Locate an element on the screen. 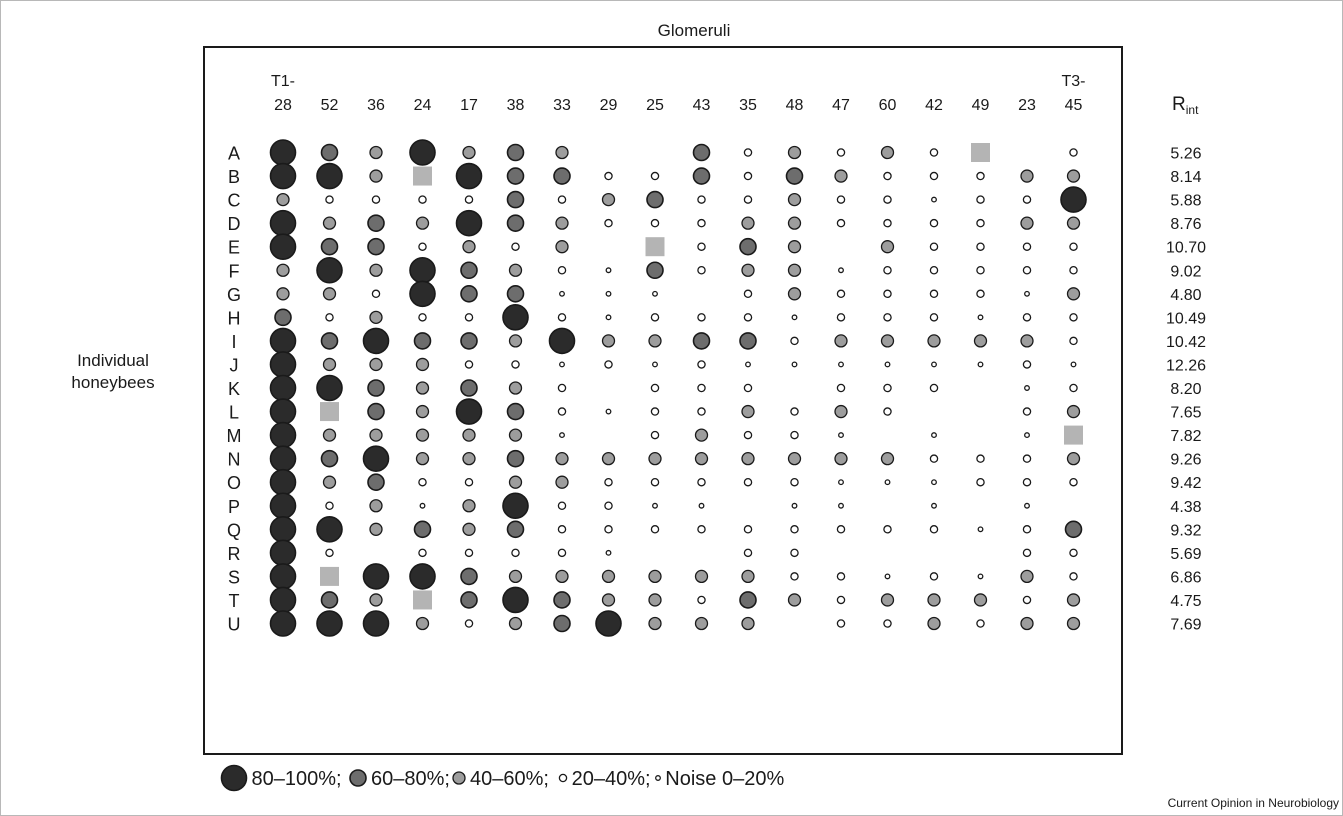 The image size is (1343, 816). legend-label: 80–100%; is located at coordinates (297, 779).